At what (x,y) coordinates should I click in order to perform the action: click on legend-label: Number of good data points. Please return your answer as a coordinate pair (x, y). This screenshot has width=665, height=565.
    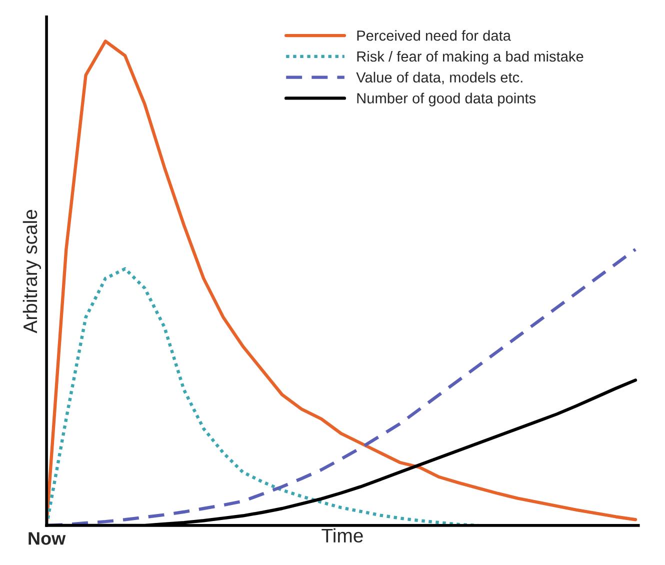
    Looking at the image, I should click on (446, 99).